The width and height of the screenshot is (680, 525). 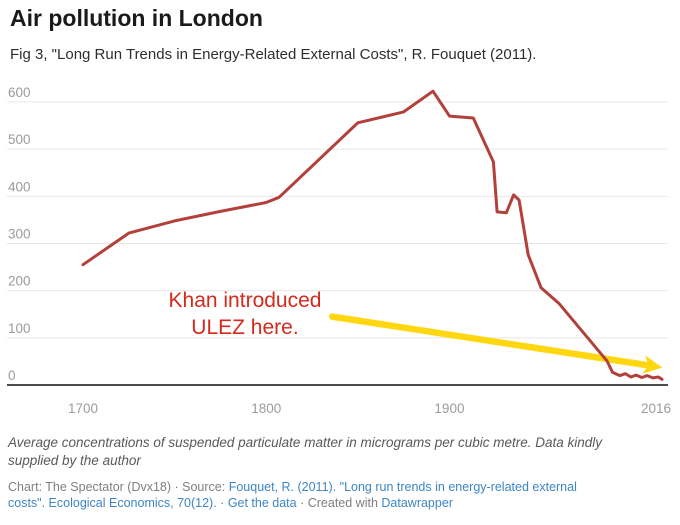 I want to click on x-tick-label: 1700, so click(x=83, y=408).